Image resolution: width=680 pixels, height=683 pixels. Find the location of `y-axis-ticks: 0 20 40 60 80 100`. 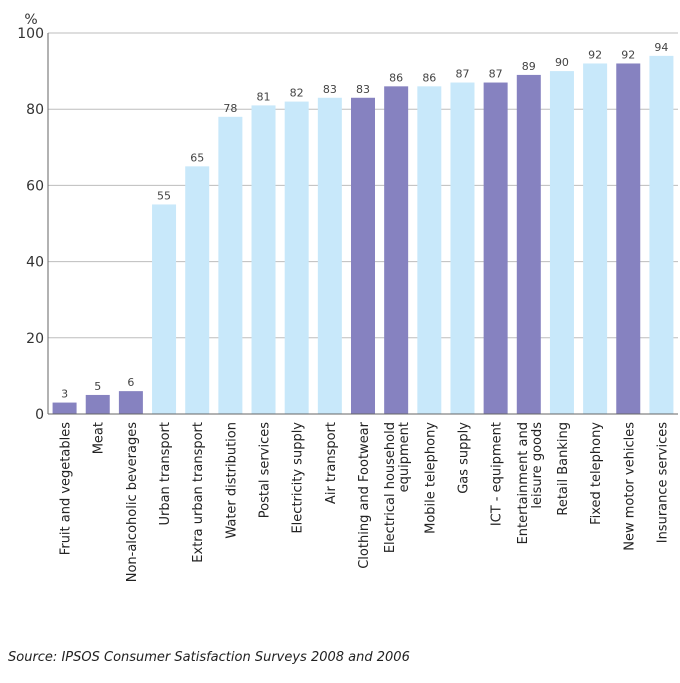

y-axis-ticks: 0 20 40 60 80 100 is located at coordinates (30, 224).